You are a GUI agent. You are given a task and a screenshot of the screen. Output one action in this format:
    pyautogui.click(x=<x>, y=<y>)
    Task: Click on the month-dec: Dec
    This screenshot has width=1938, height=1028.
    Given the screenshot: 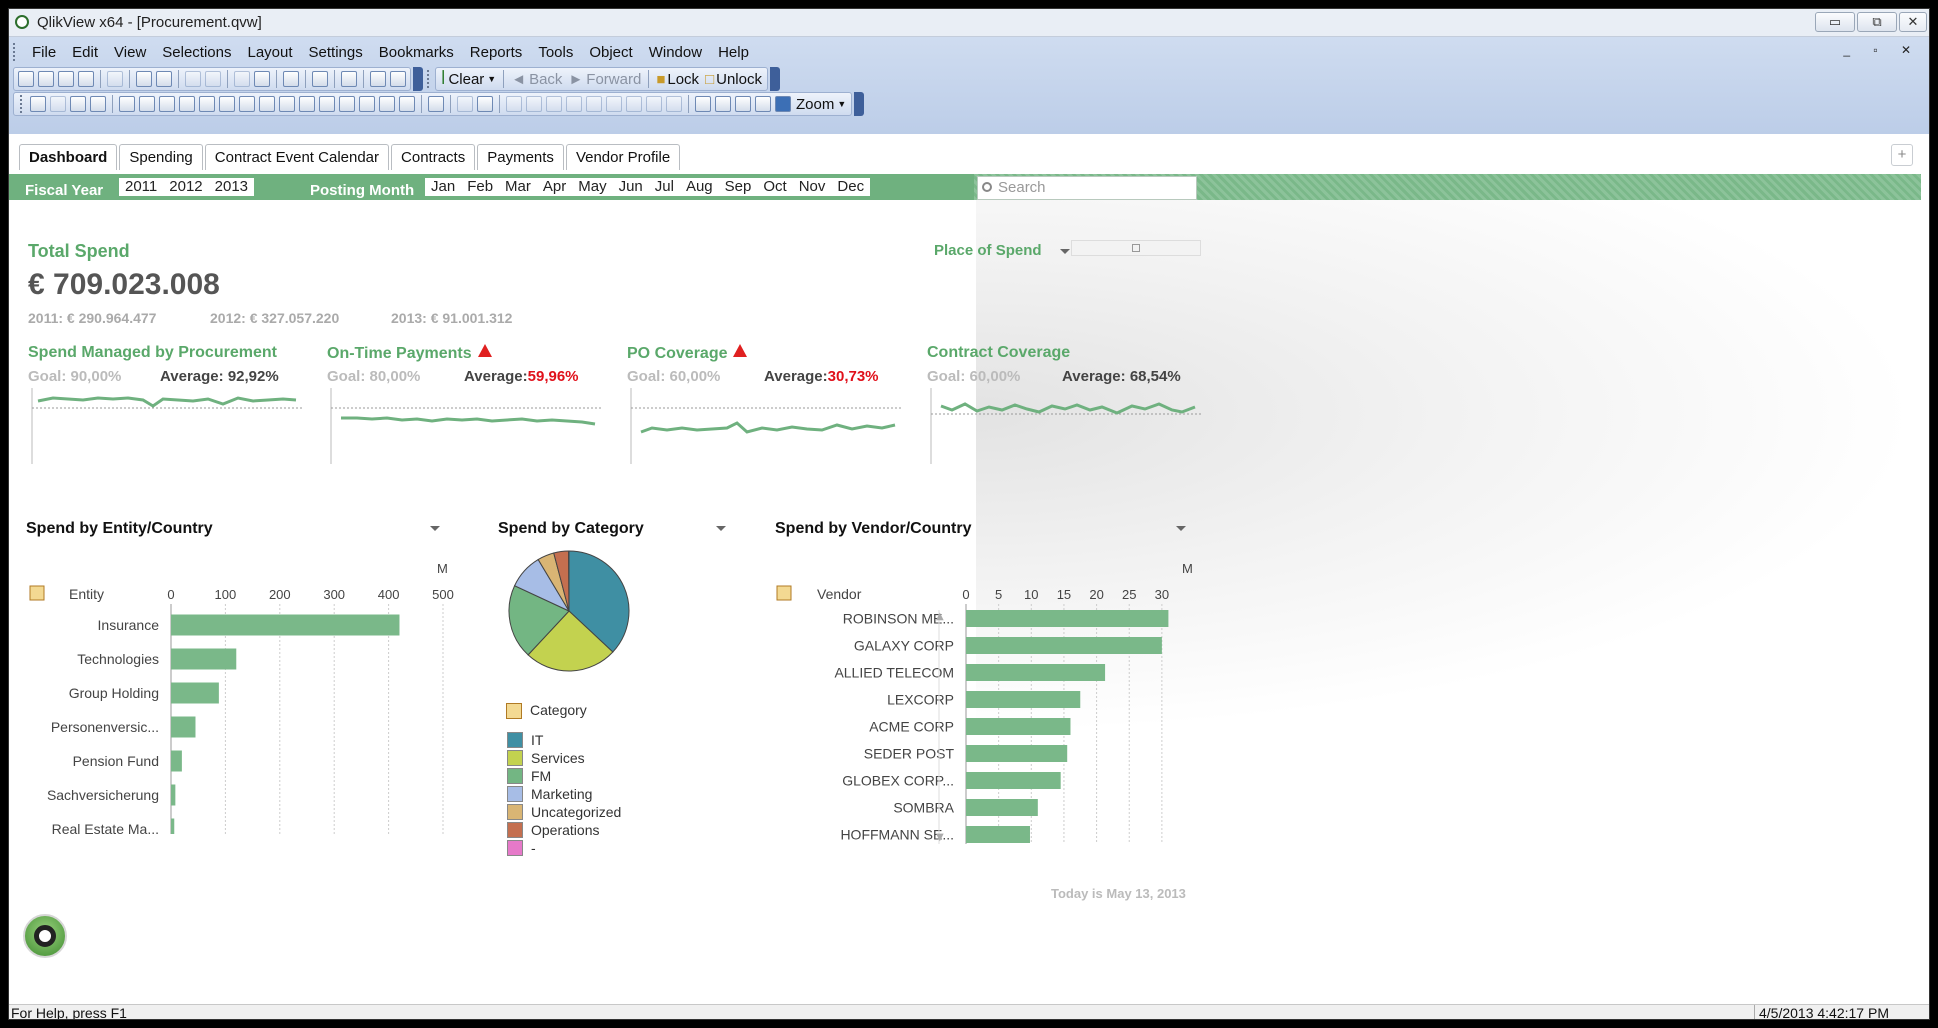 What is the action you would take?
    pyautogui.click(x=851, y=186)
    